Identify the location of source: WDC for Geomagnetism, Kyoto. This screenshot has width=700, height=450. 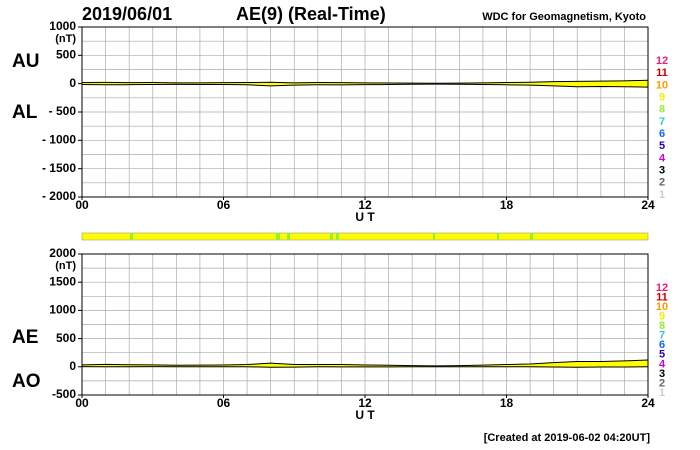
(564, 17).